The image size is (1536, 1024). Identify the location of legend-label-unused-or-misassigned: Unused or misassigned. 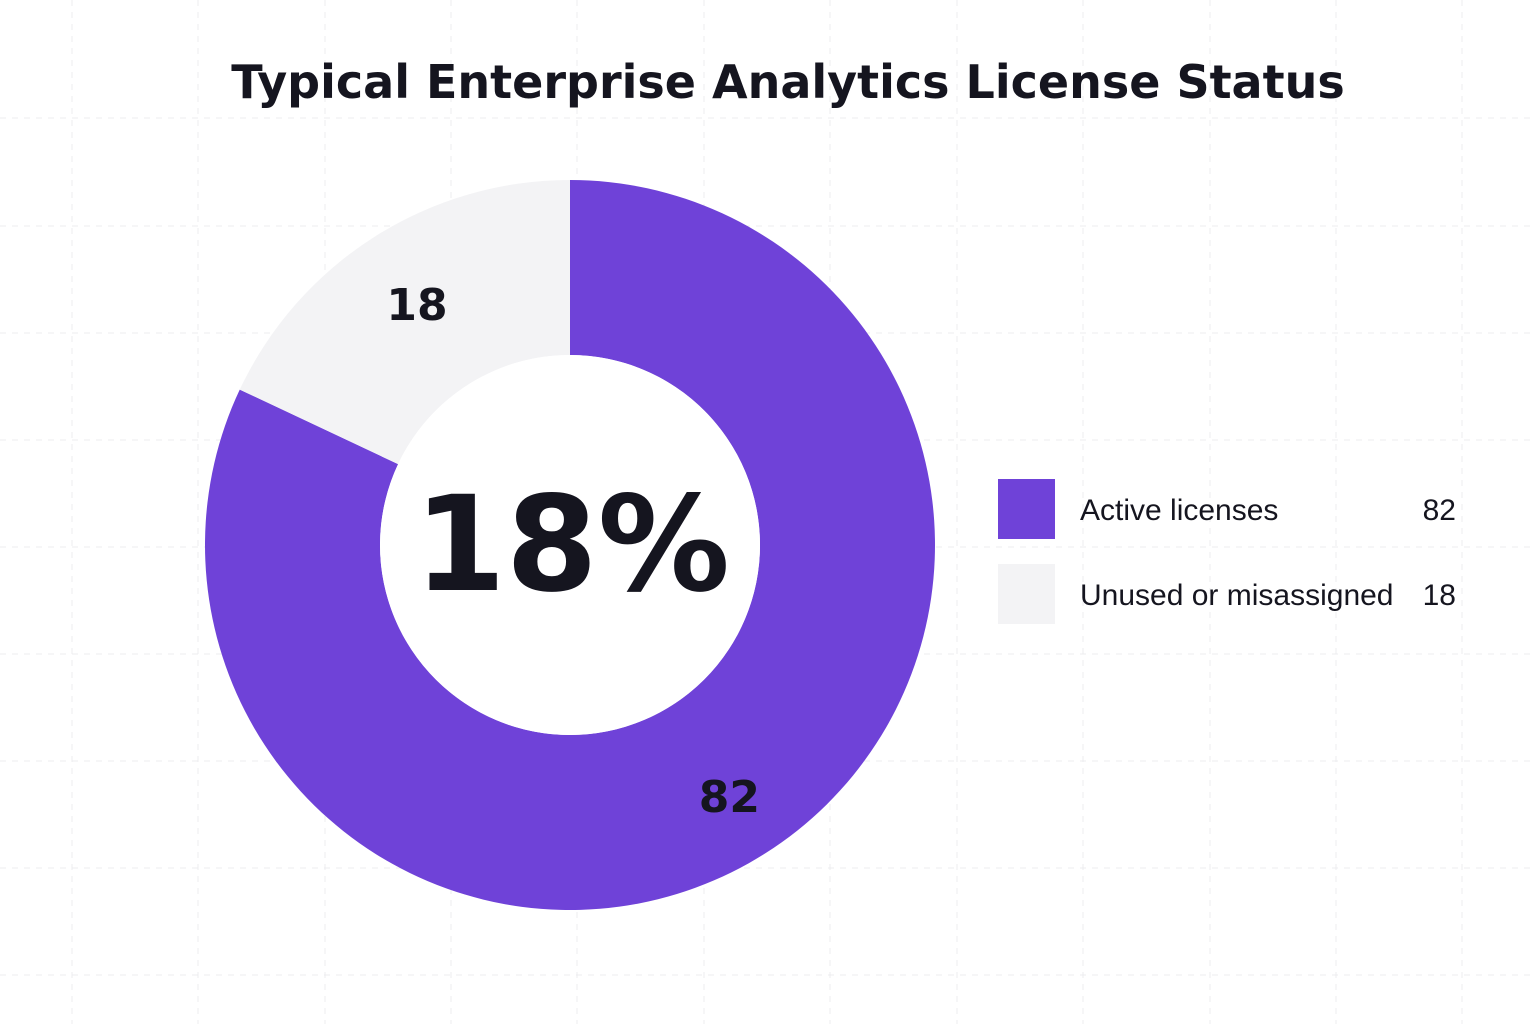
(1237, 595).